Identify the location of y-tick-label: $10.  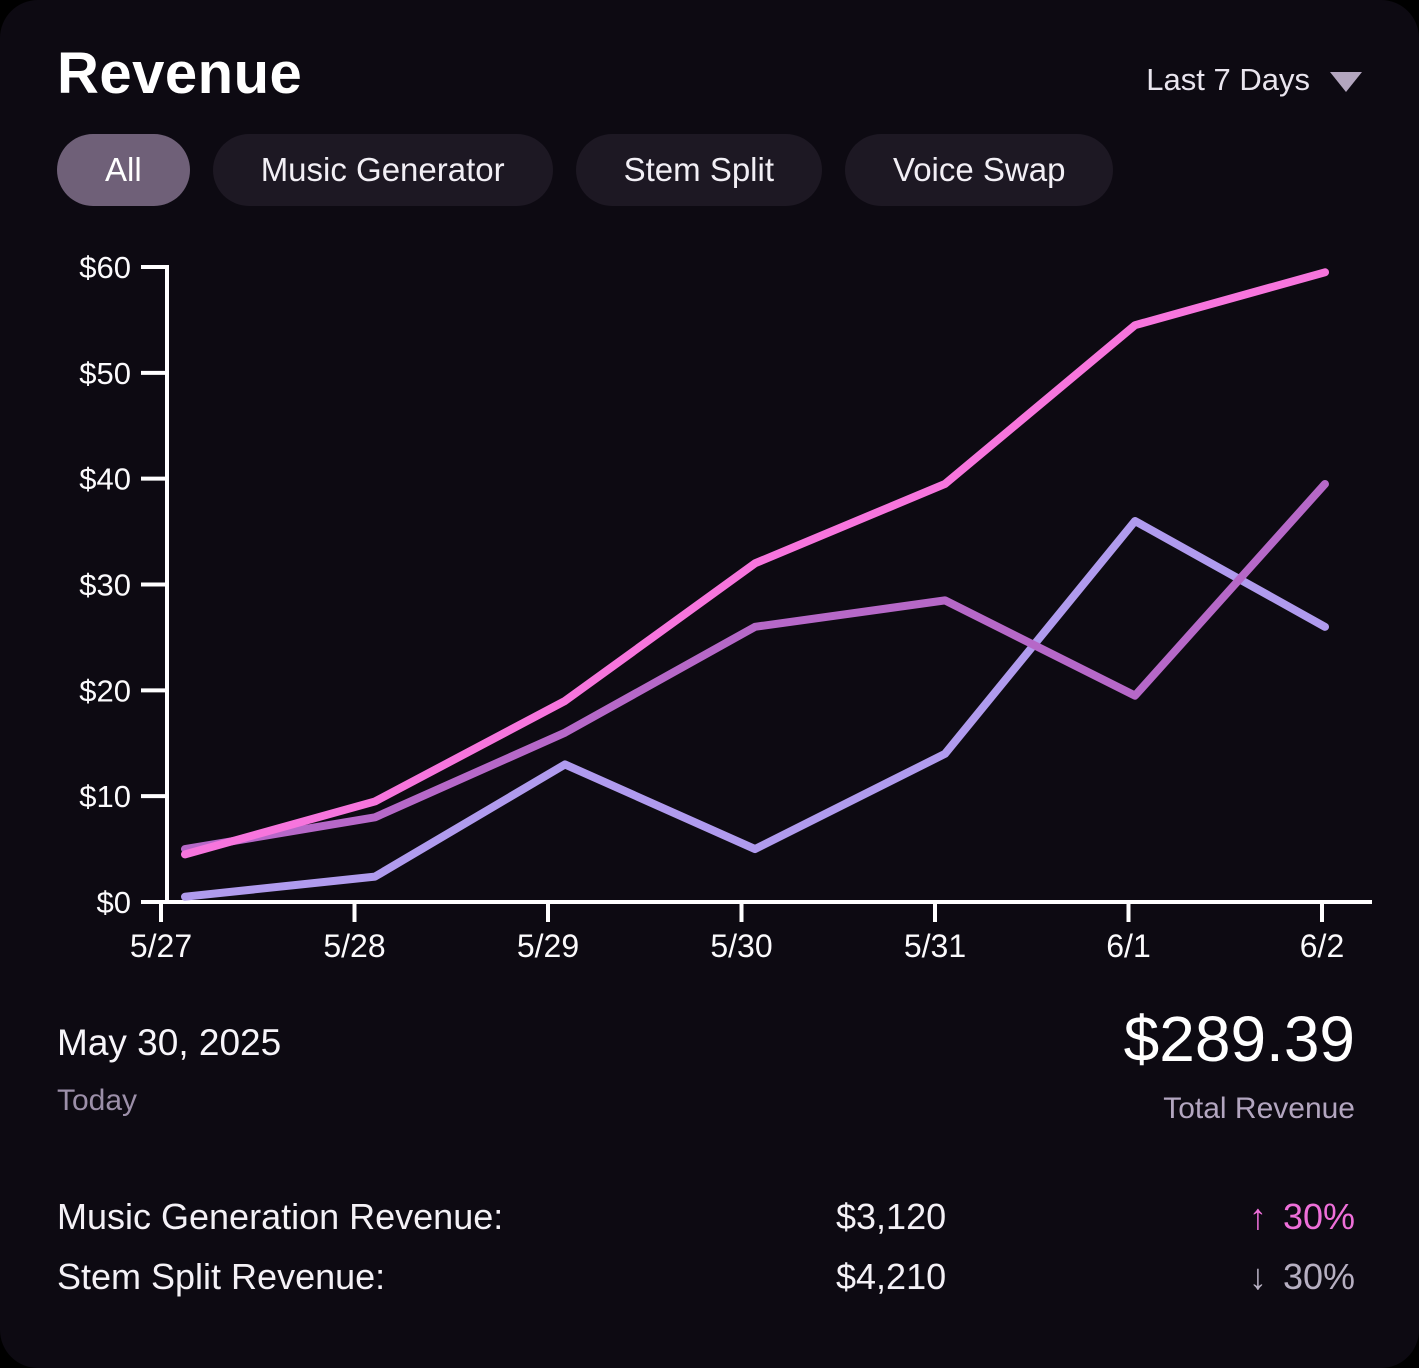
(105, 796).